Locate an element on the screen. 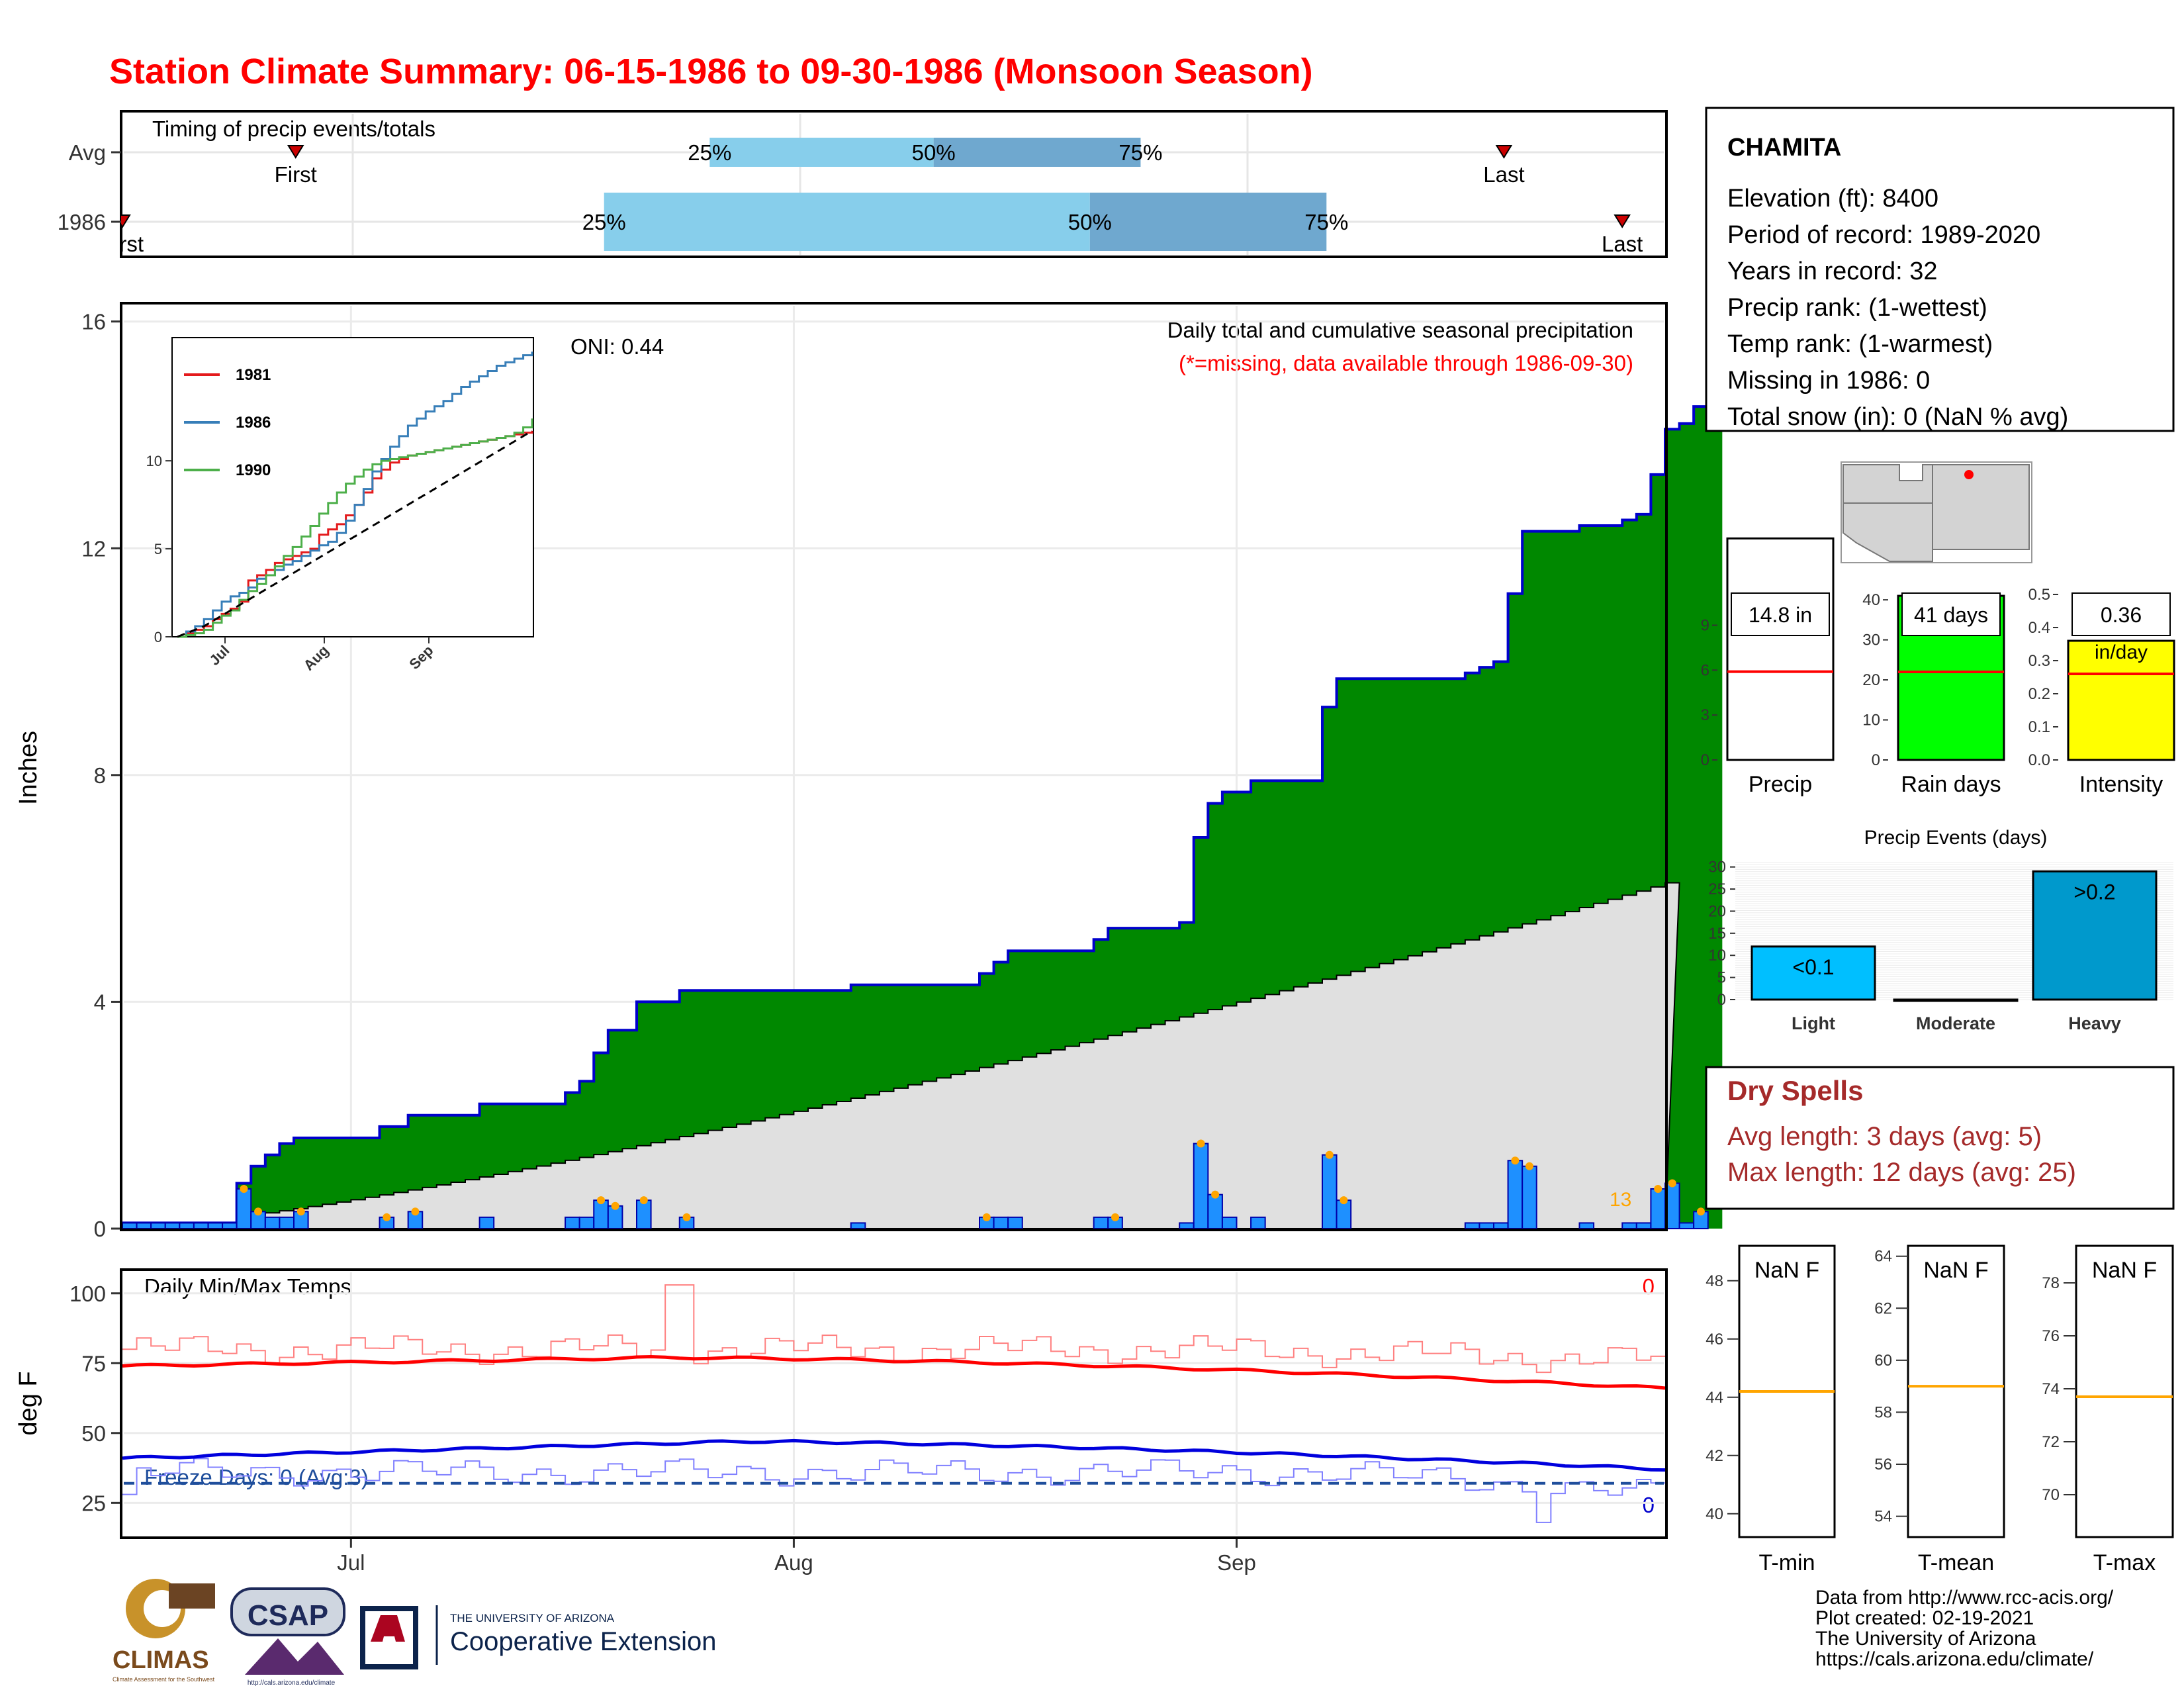 This screenshot has width=2184, height=1688. station-info-line: Years in record: 32 is located at coordinates (1832, 271).